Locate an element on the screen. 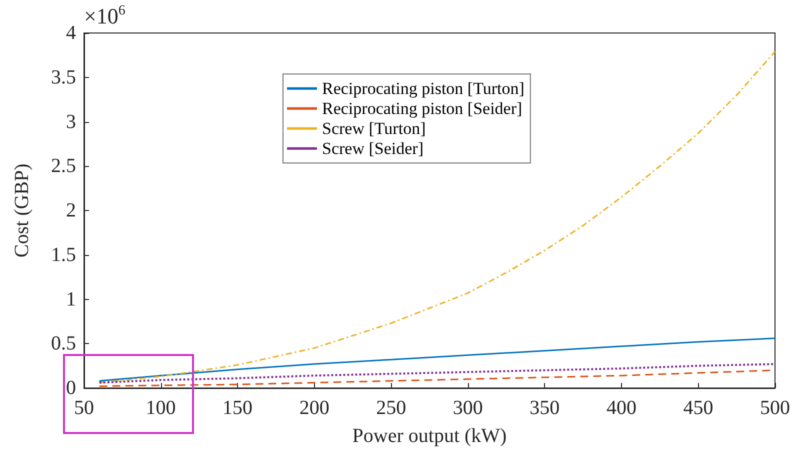  legend-label: Reciprocating piston [Turton] is located at coordinates (423, 88).